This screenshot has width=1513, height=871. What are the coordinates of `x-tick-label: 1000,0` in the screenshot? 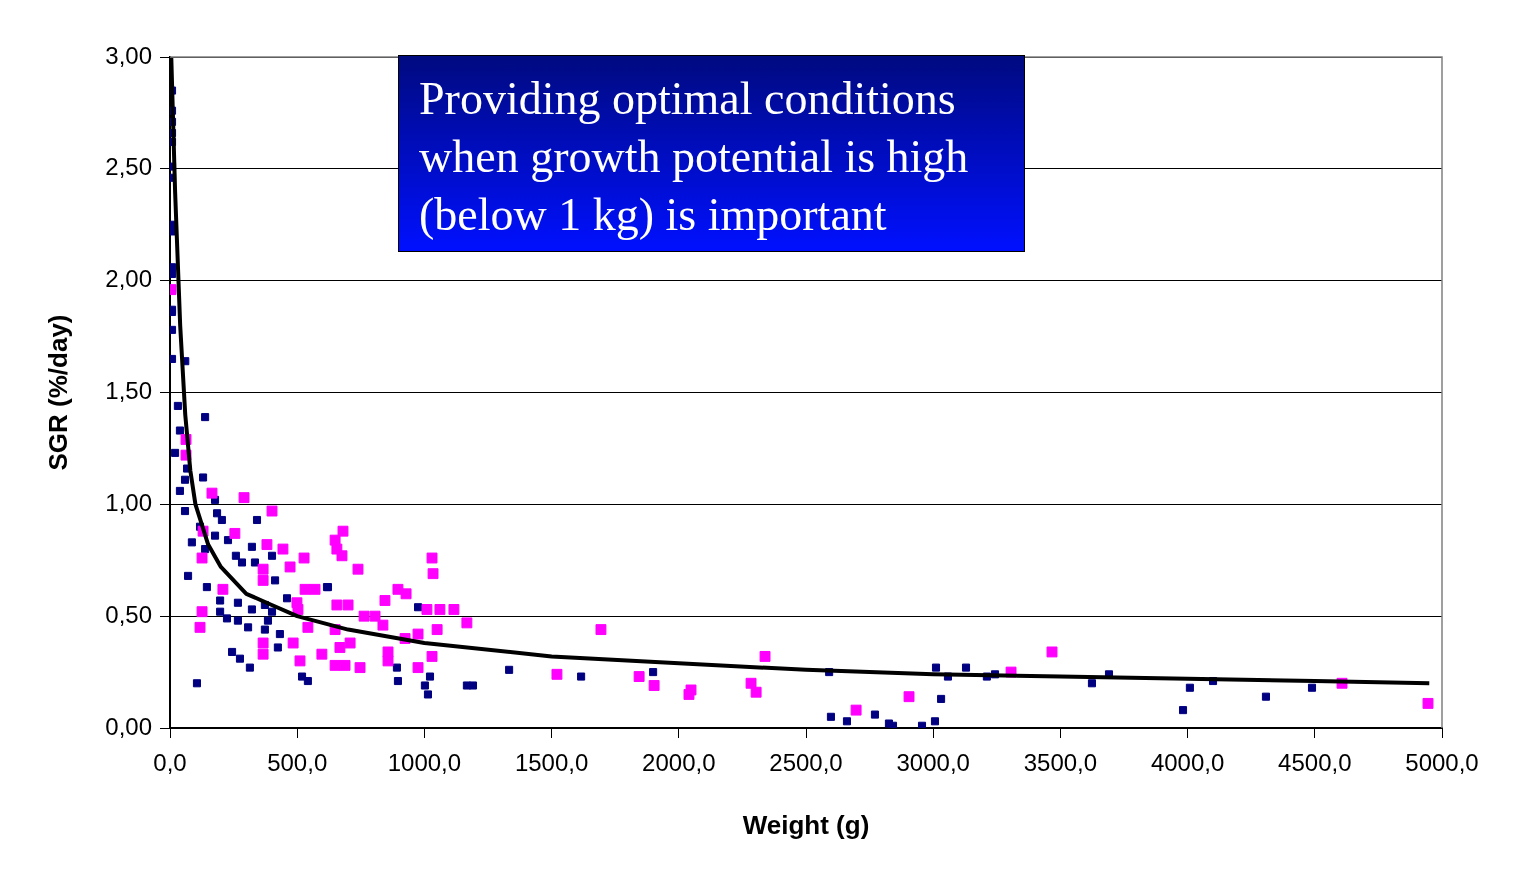 It's located at (424, 763).